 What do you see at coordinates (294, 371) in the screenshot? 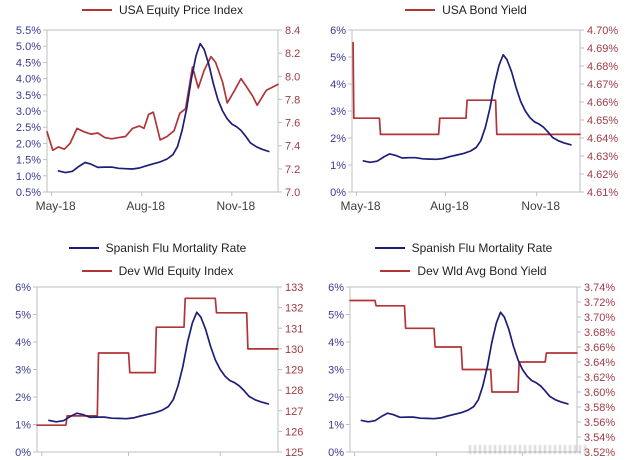
I see `right-axis-tick-label: 129` at bounding box center [294, 371].